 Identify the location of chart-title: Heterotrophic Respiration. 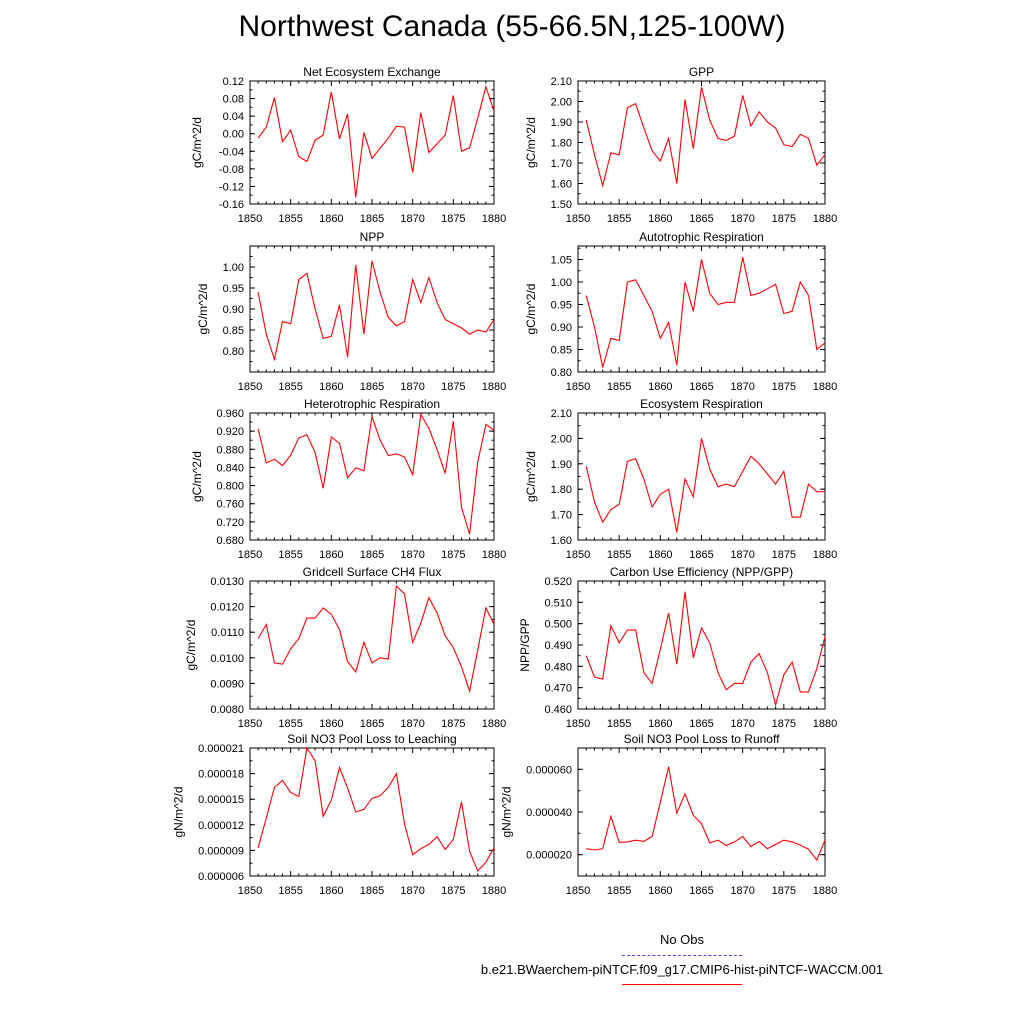
(372, 404).